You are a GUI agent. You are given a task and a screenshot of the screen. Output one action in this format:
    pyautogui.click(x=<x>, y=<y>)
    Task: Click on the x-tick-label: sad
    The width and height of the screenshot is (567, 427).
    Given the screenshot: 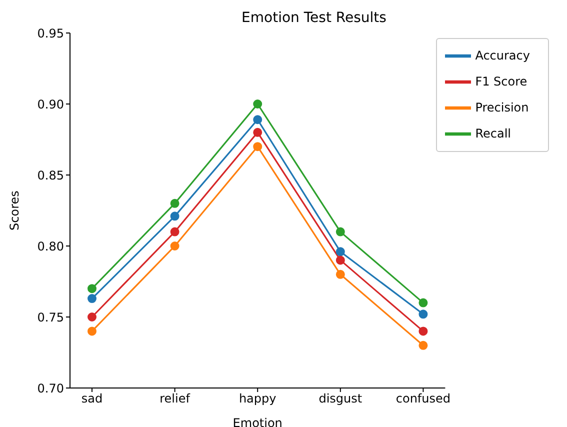 What is the action you would take?
    pyautogui.click(x=92, y=399)
    